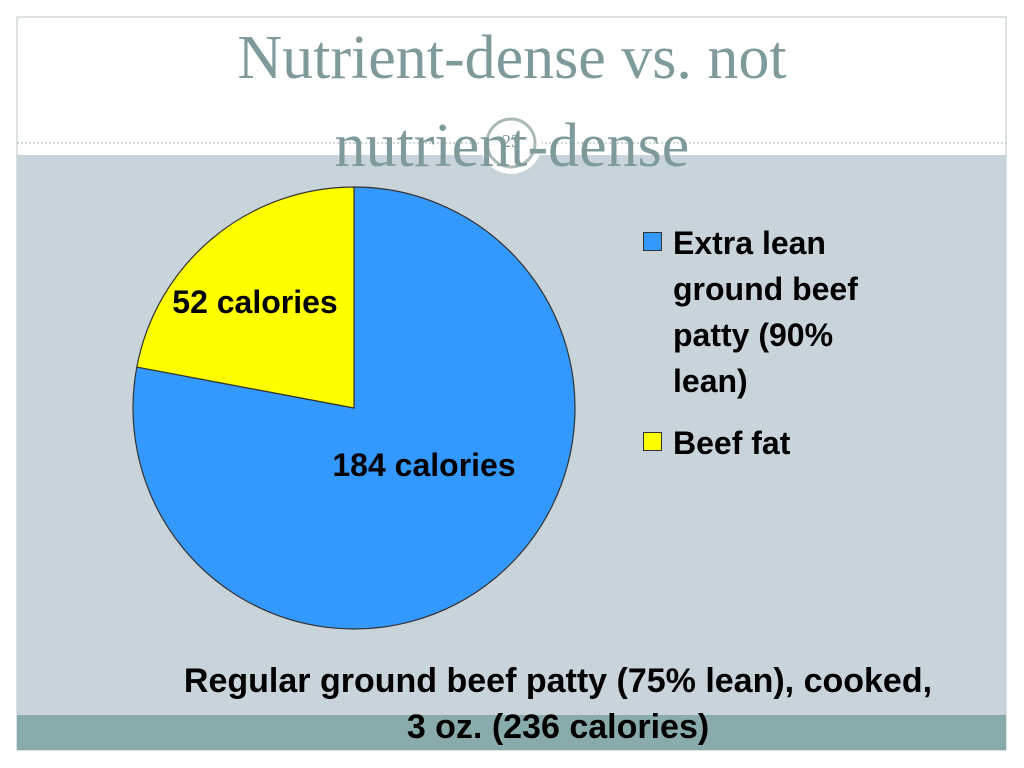 This screenshot has height=768, width=1024. I want to click on slide-number: 23, so click(511, 141).